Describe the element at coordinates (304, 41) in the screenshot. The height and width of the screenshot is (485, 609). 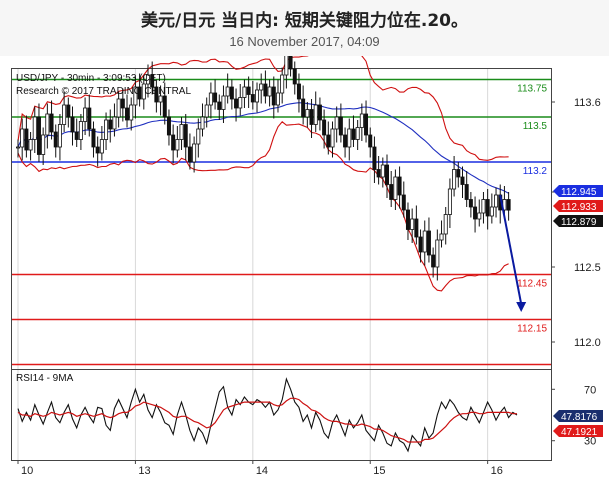
I see `page-date: 16 November 2017, 04:09` at that location.